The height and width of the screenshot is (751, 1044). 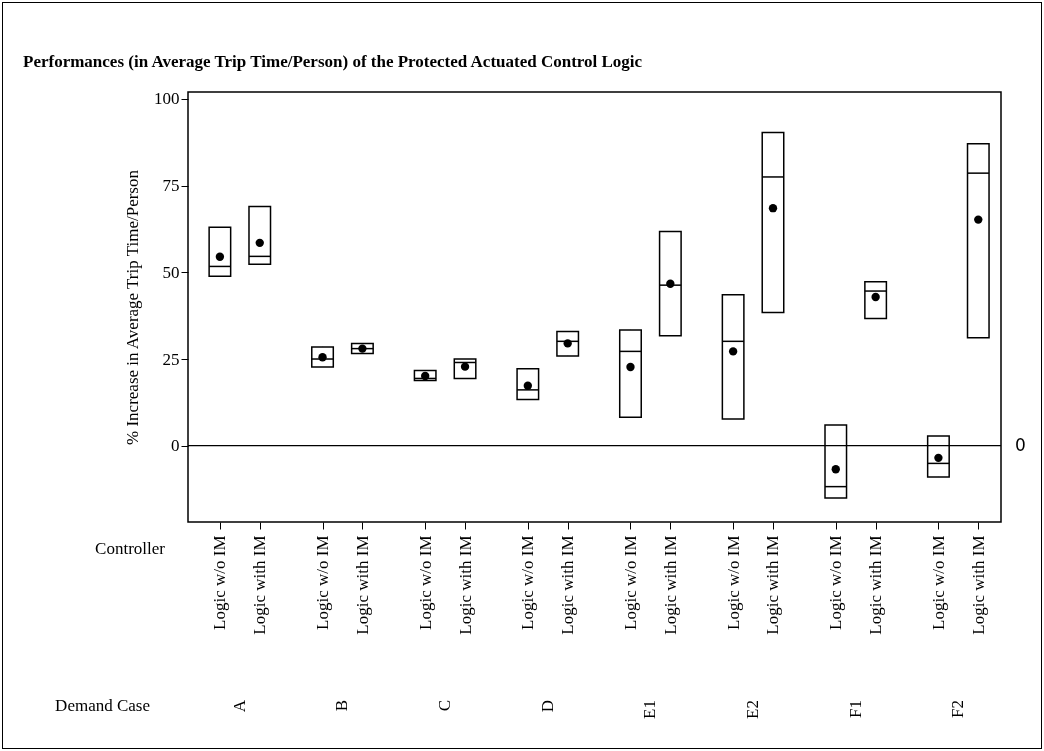 What do you see at coordinates (650, 709) in the screenshot?
I see `text: E1` at bounding box center [650, 709].